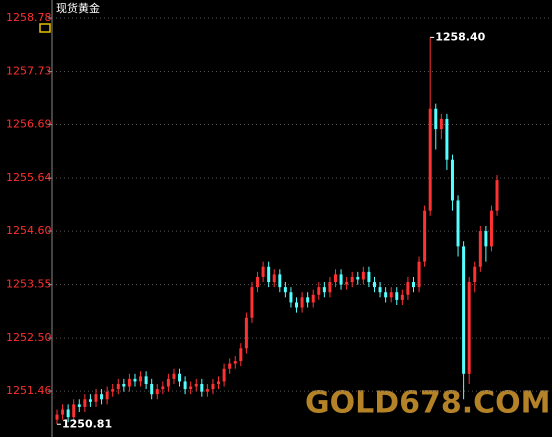 The height and width of the screenshot is (437, 552). I want to click on y-tick-label: 1252.50, so click(29, 337).